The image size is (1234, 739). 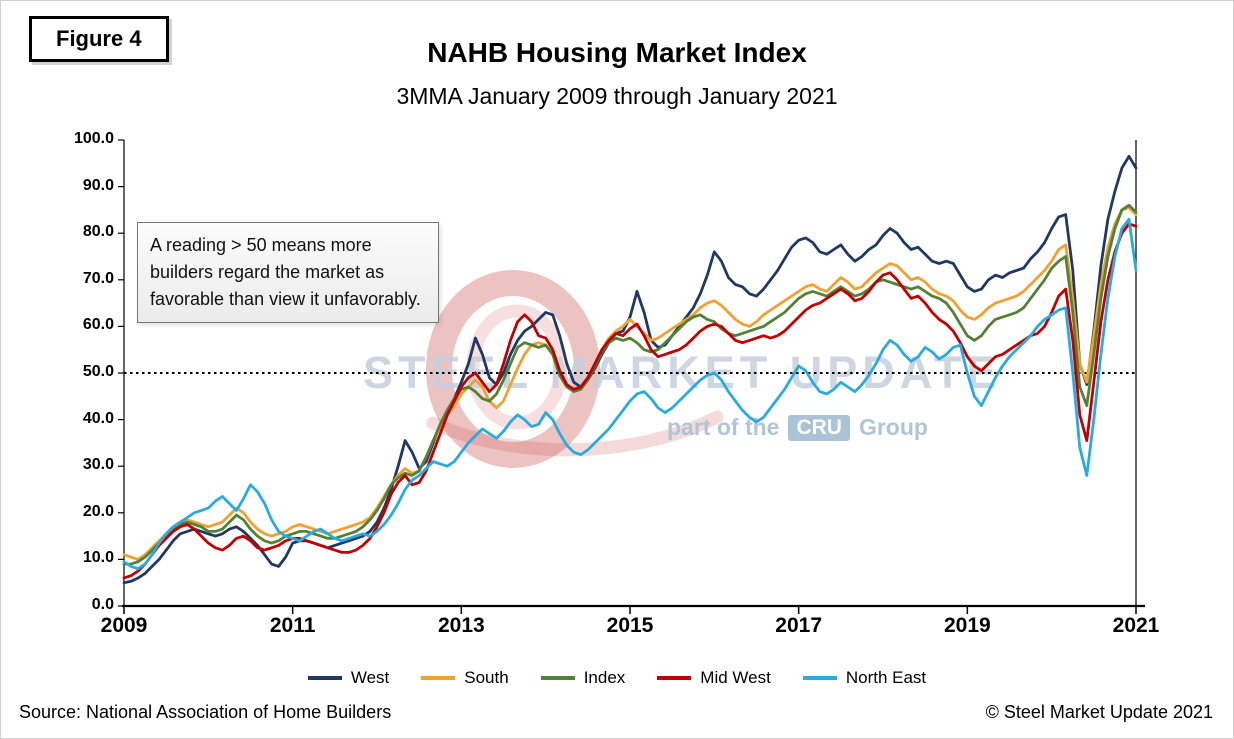 What do you see at coordinates (735, 677) in the screenshot?
I see `legend-label: Mid West` at bounding box center [735, 677].